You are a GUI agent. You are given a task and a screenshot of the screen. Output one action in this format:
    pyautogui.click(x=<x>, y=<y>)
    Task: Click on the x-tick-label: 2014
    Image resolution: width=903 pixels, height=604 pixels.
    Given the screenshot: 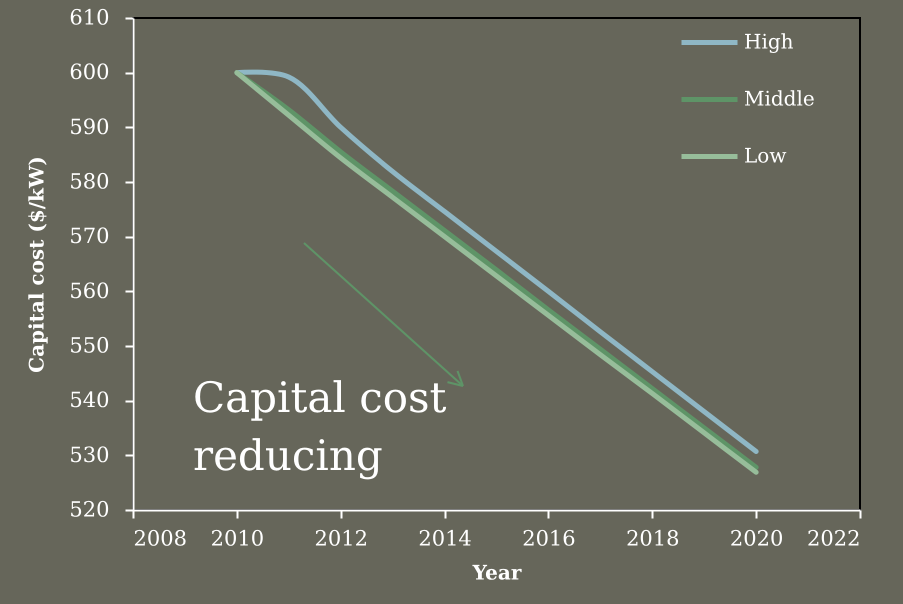 What is the action you would take?
    pyautogui.click(x=445, y=538)
    